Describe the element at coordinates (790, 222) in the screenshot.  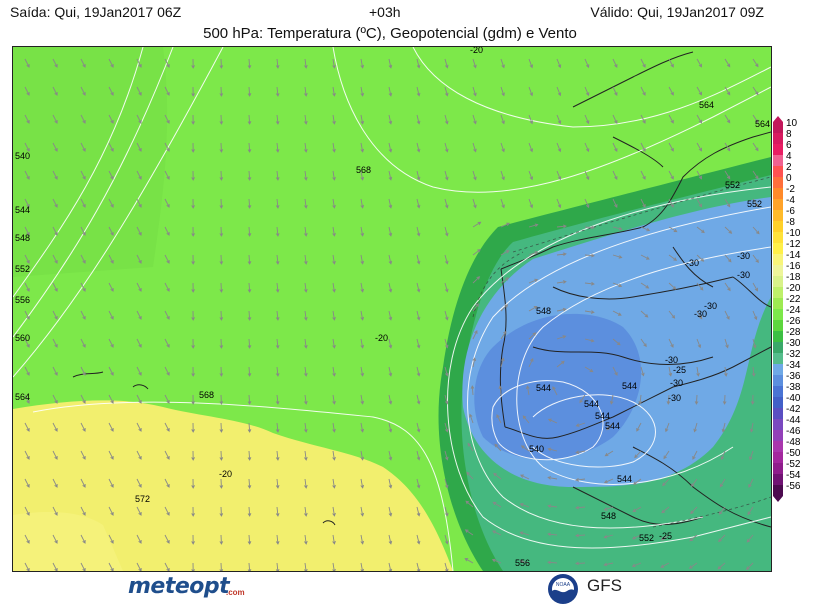
I see `colorbar-tick-label: -8` at that location.